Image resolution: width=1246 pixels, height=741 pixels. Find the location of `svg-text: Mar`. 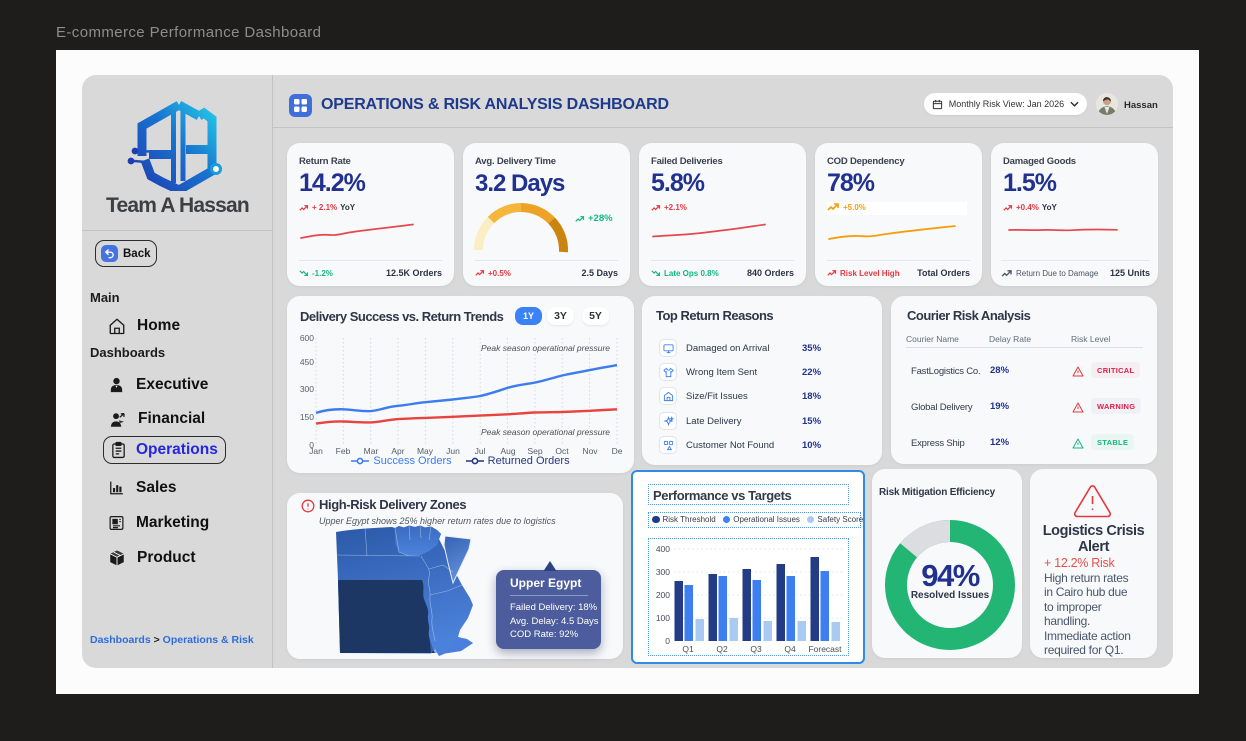

svg-text: Mar is located at coordinates (371, 451).